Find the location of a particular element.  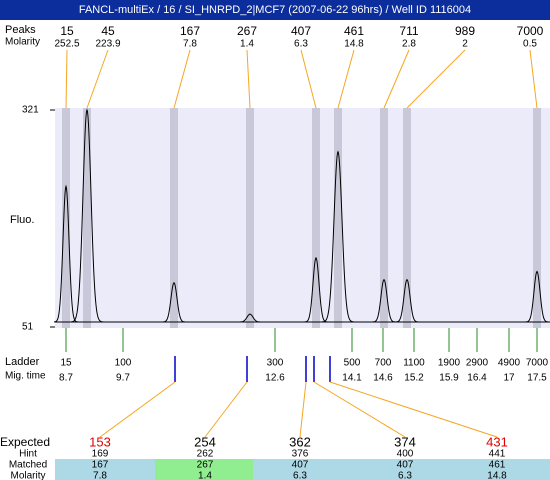

hint: 376 is located at coordinates (300, 454).